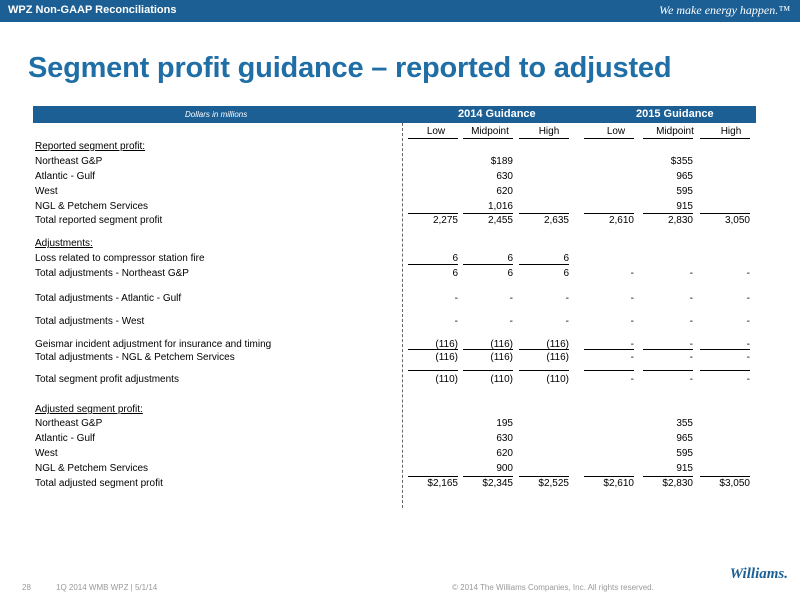  What do you see at coordinates (553, 483) in the screenshot?
I see `table-cell: $2,525` at bounding box center [553, 483].